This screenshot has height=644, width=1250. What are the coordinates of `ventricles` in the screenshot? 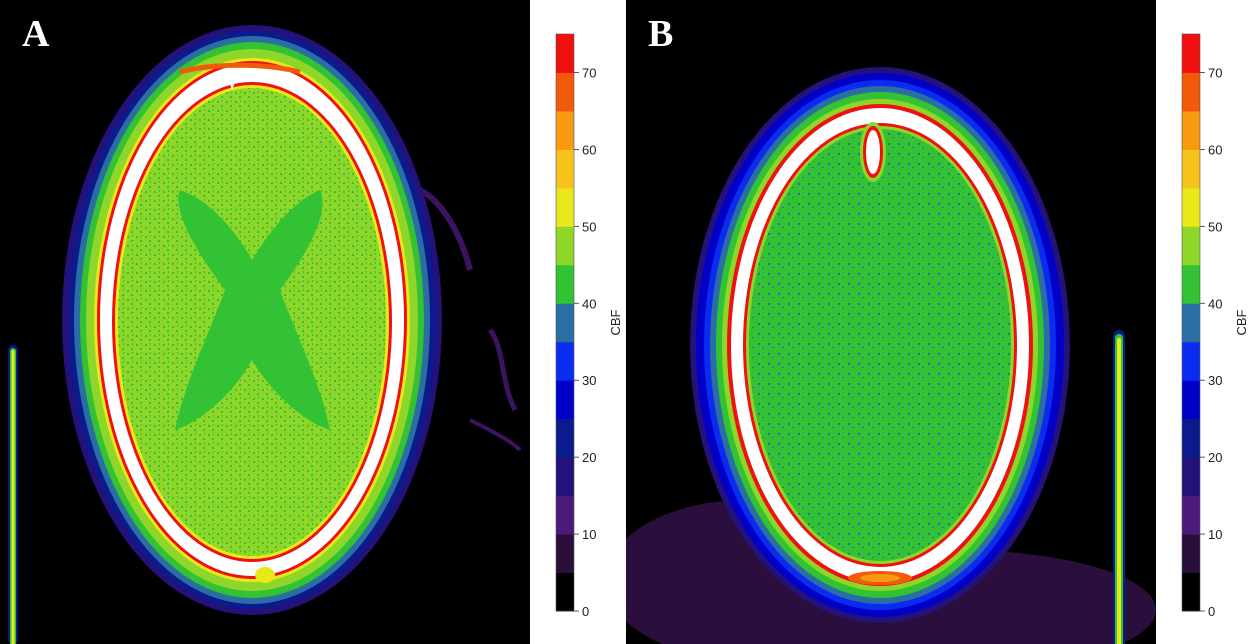 It's located at (252, 310).